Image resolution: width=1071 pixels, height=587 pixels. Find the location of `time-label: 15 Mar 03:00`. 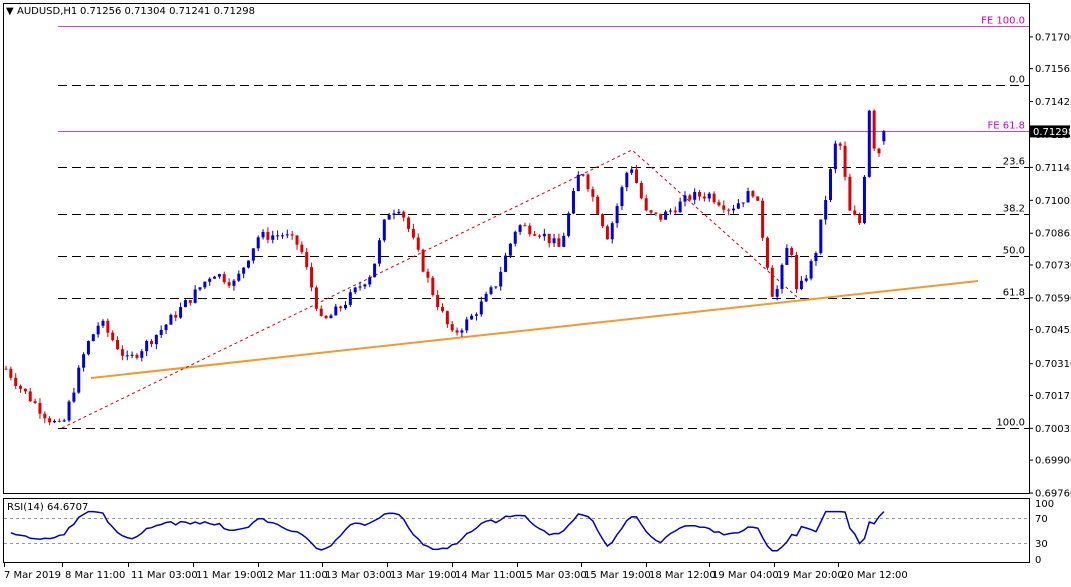

time-label: 15 Mar 03:00 is located at coordinates (553, 575).